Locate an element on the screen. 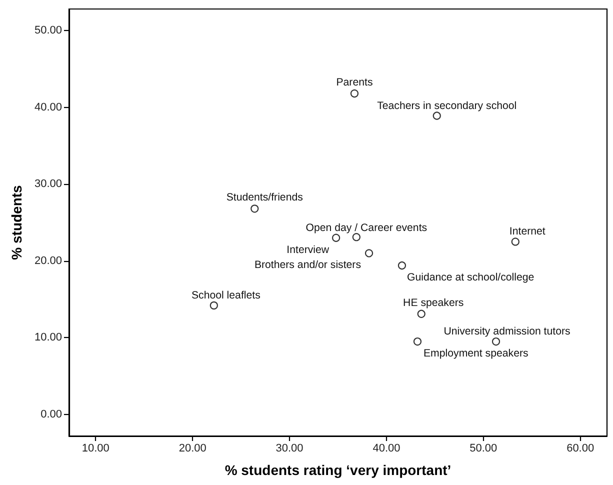 This screenshot has height=485, width=613. annotation: HE speakers is located at coordinates (433, 302).